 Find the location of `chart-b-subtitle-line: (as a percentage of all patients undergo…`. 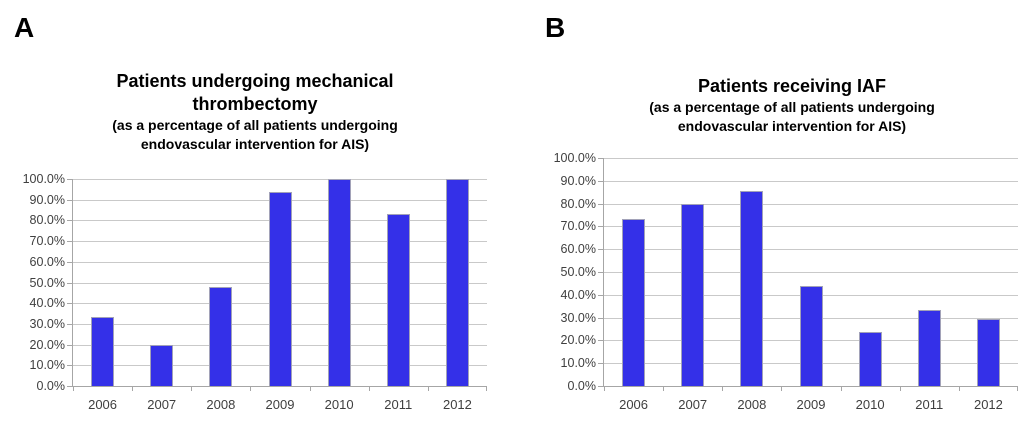

chart-b-subtitle-line: (as a percentage of all patients undergo… is located at coordinates (792, 107).